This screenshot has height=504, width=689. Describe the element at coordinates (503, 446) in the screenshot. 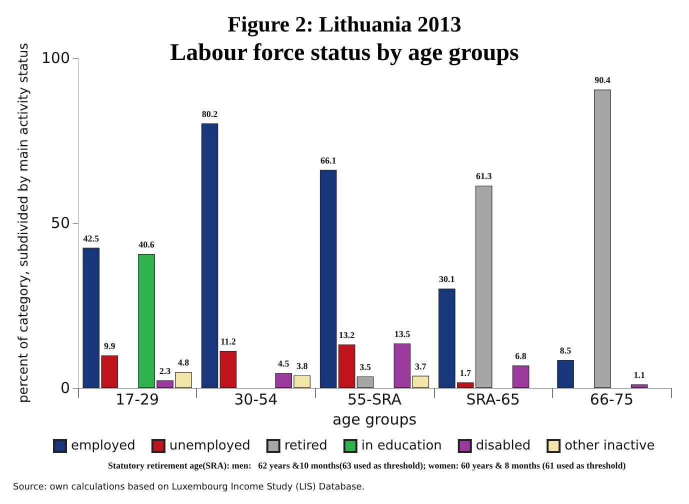

I see `legend-label: disabled` at that location.